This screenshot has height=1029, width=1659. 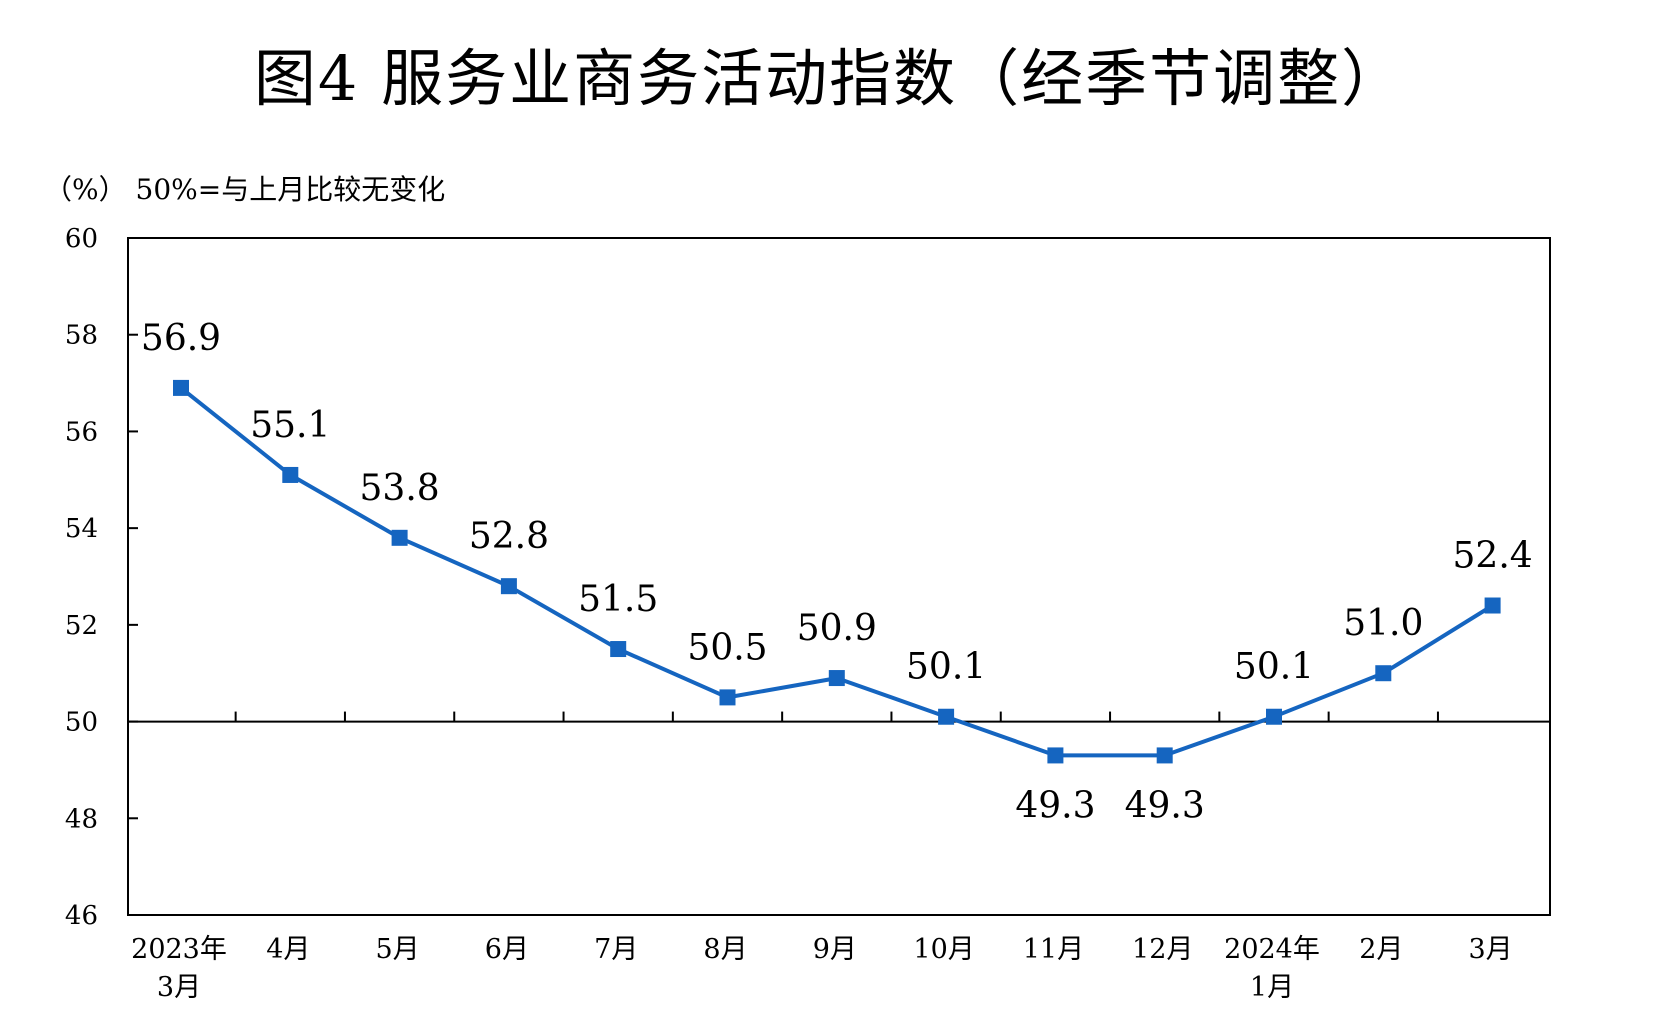 I want to click on x-category-label: 5月, so click(x=398, y=949).